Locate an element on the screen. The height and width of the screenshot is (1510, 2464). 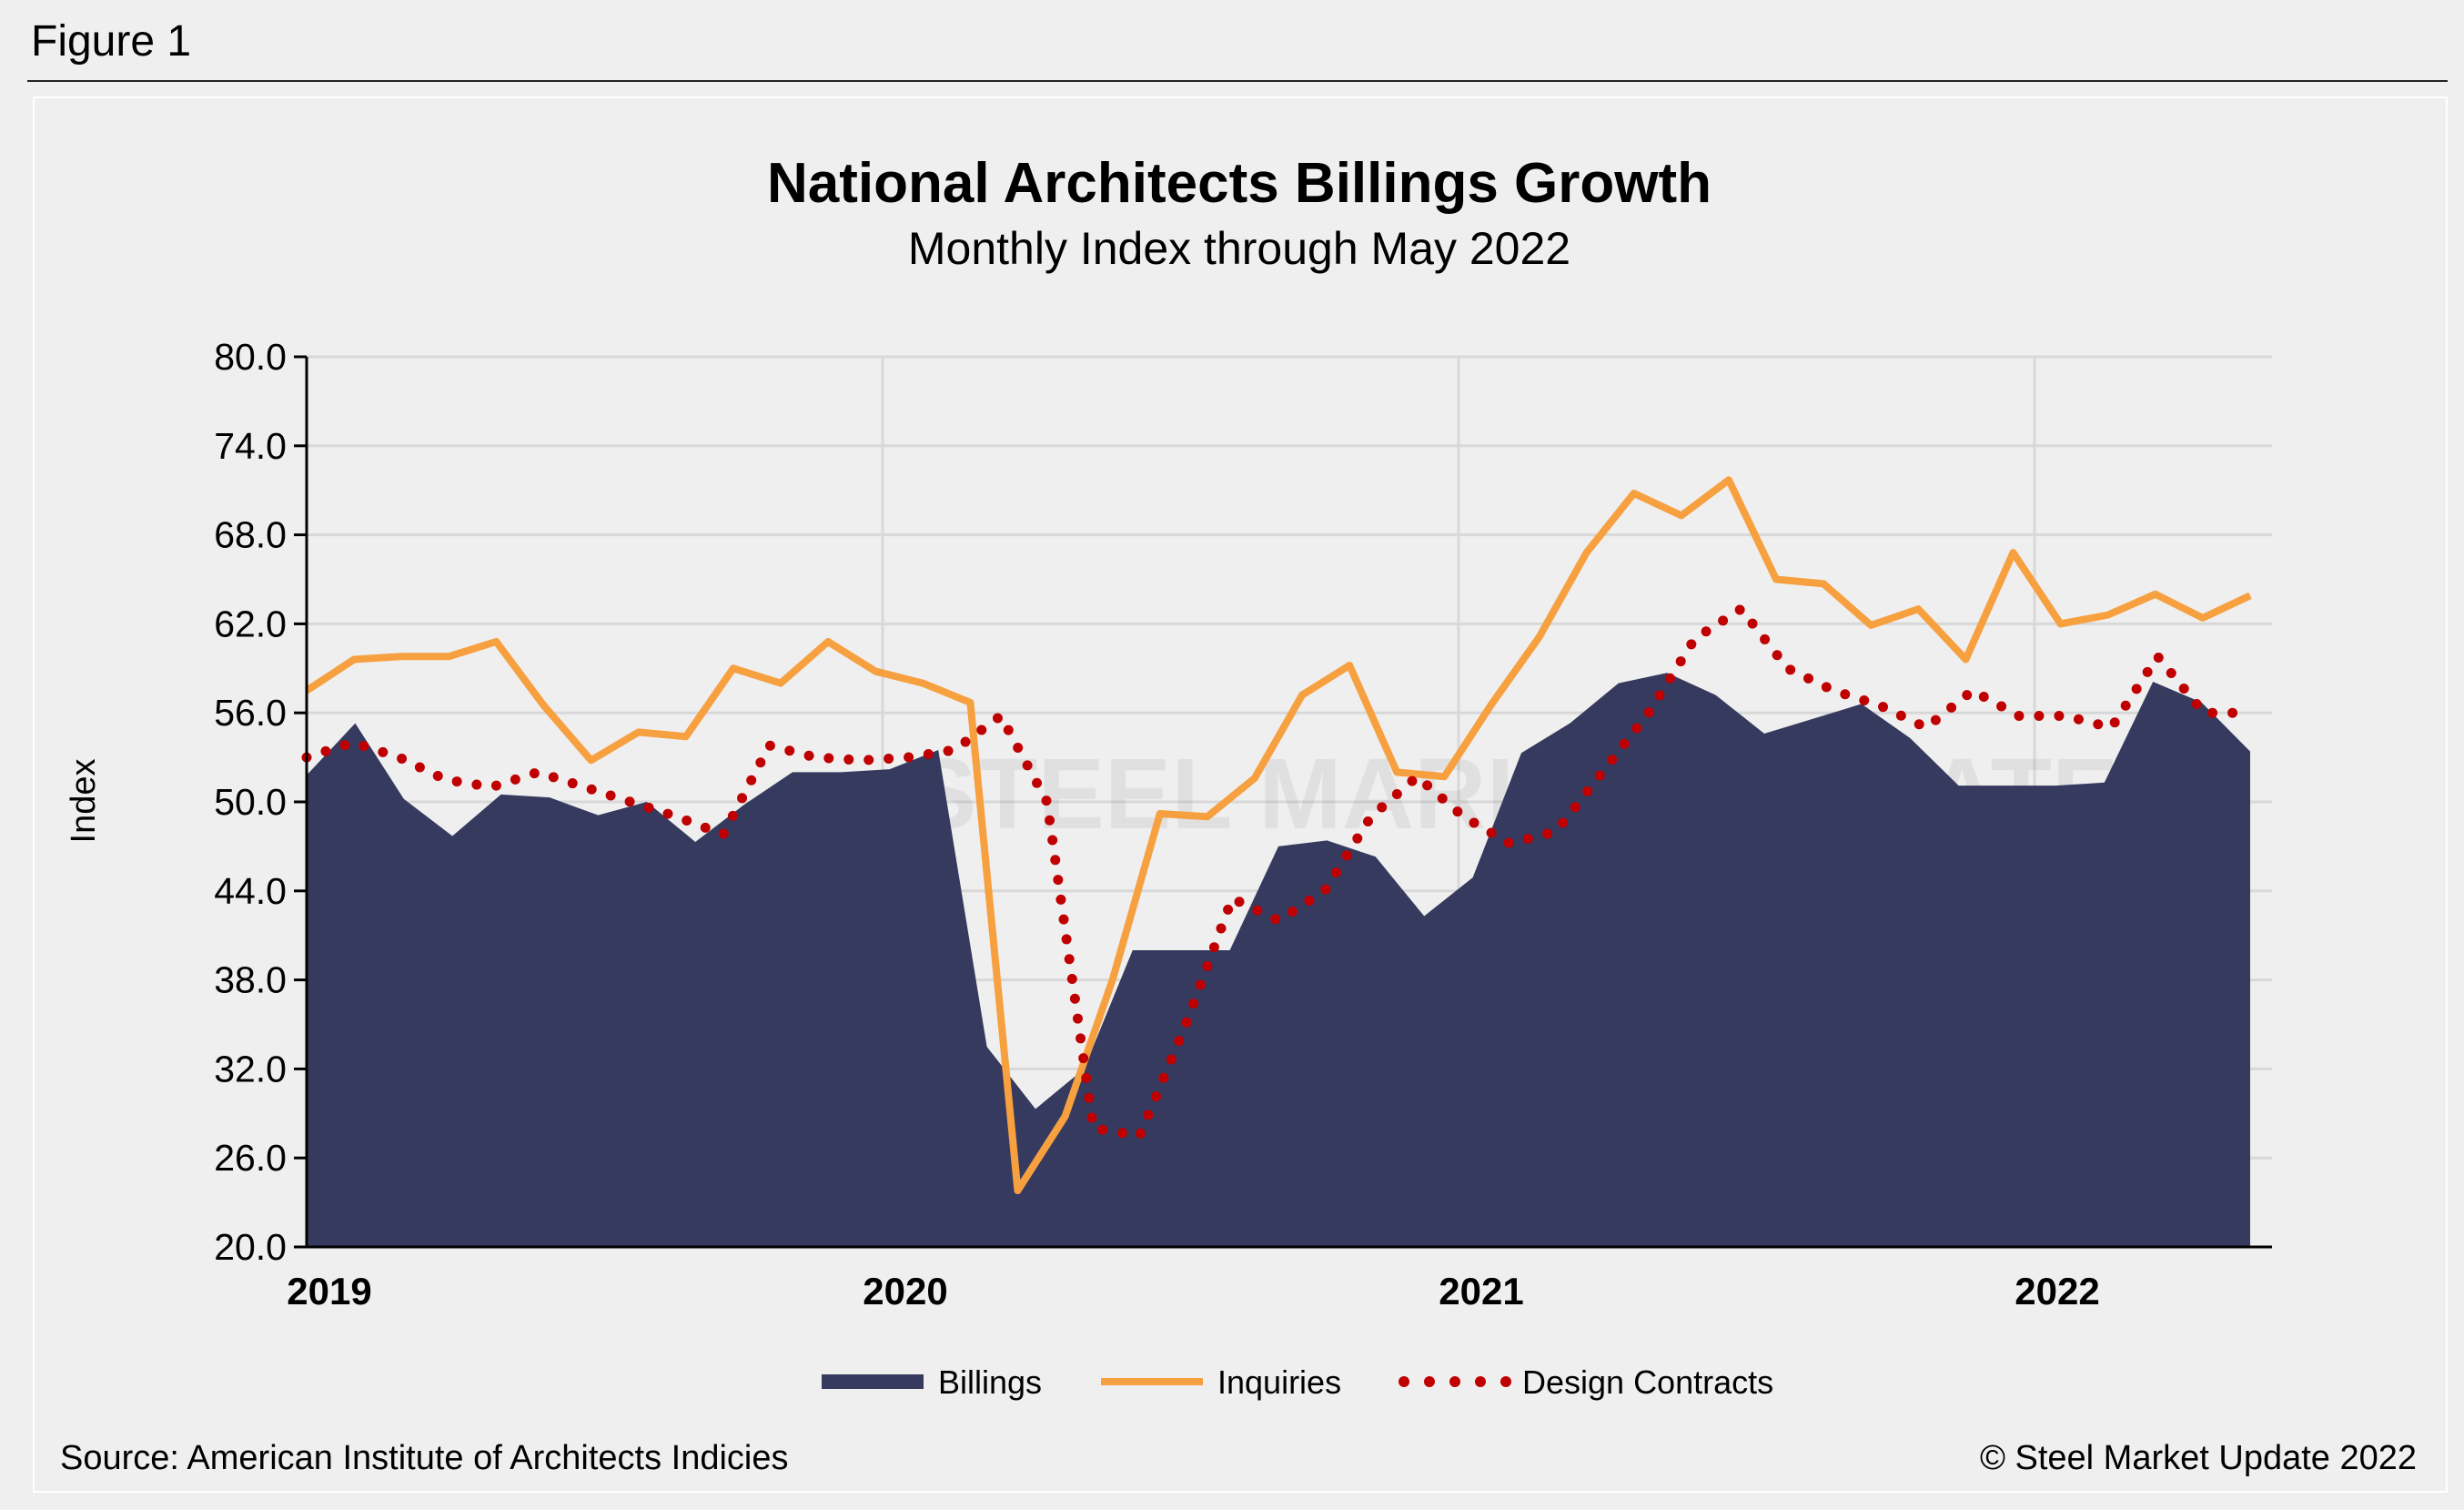
x-tick-label: 2020 is located at coordinates (905, 1291).